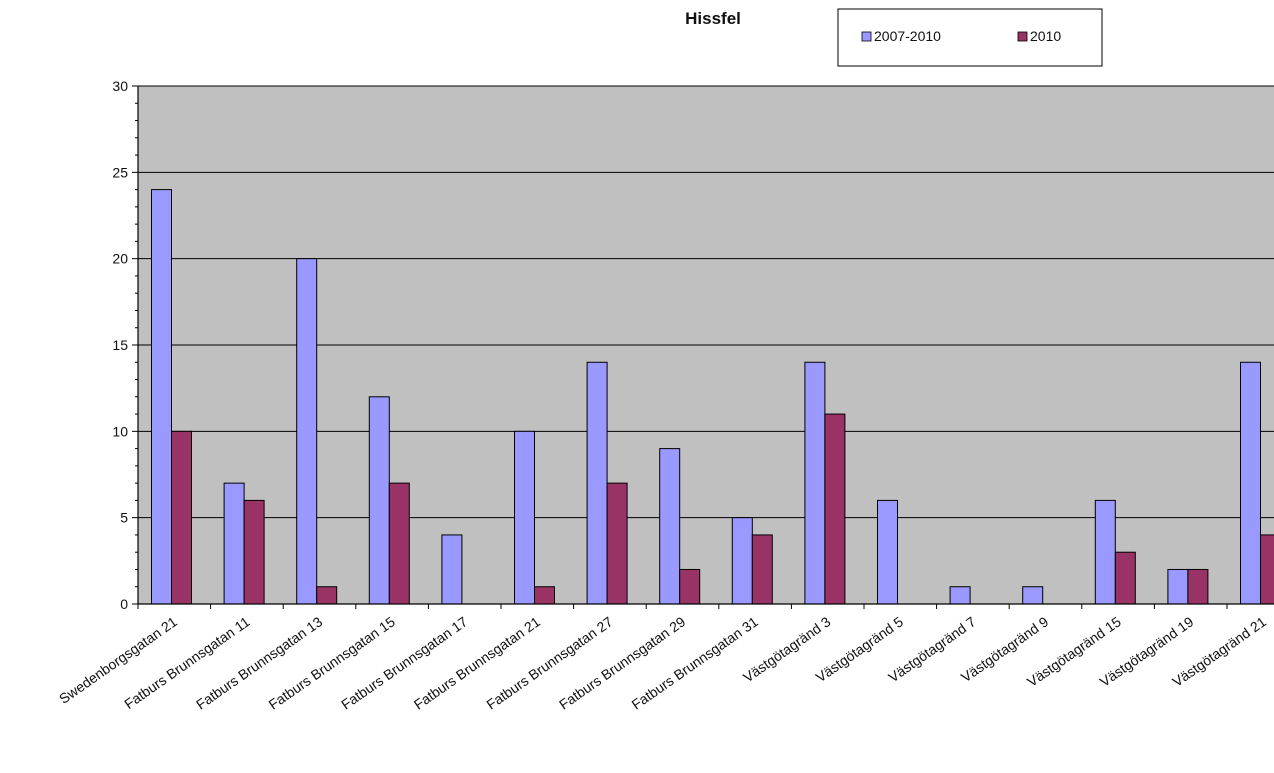 The height and width of the screenshot is (773, 1274). Describe the element at coordinates (124, 604) in the screenshot. I see `y-tick-label: 0` at that location.